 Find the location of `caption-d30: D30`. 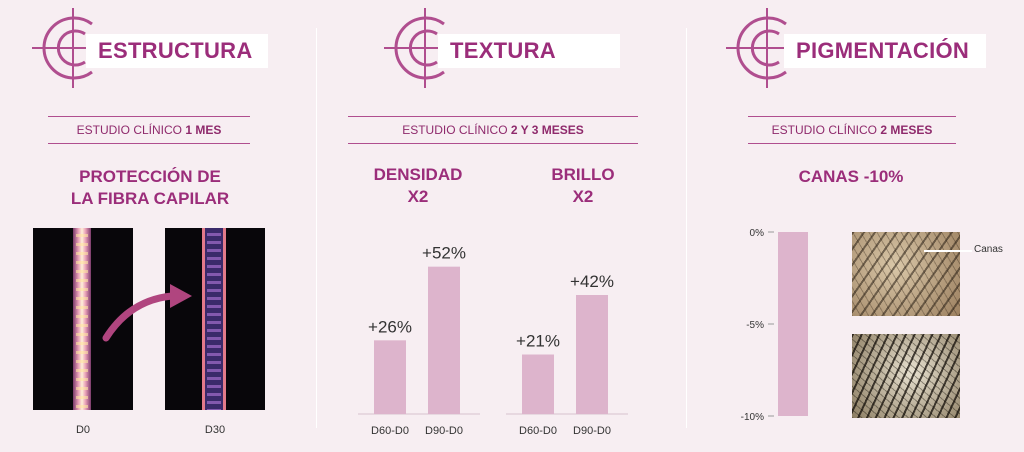

caption-d30: D30 is located at coordinates (215, 430).